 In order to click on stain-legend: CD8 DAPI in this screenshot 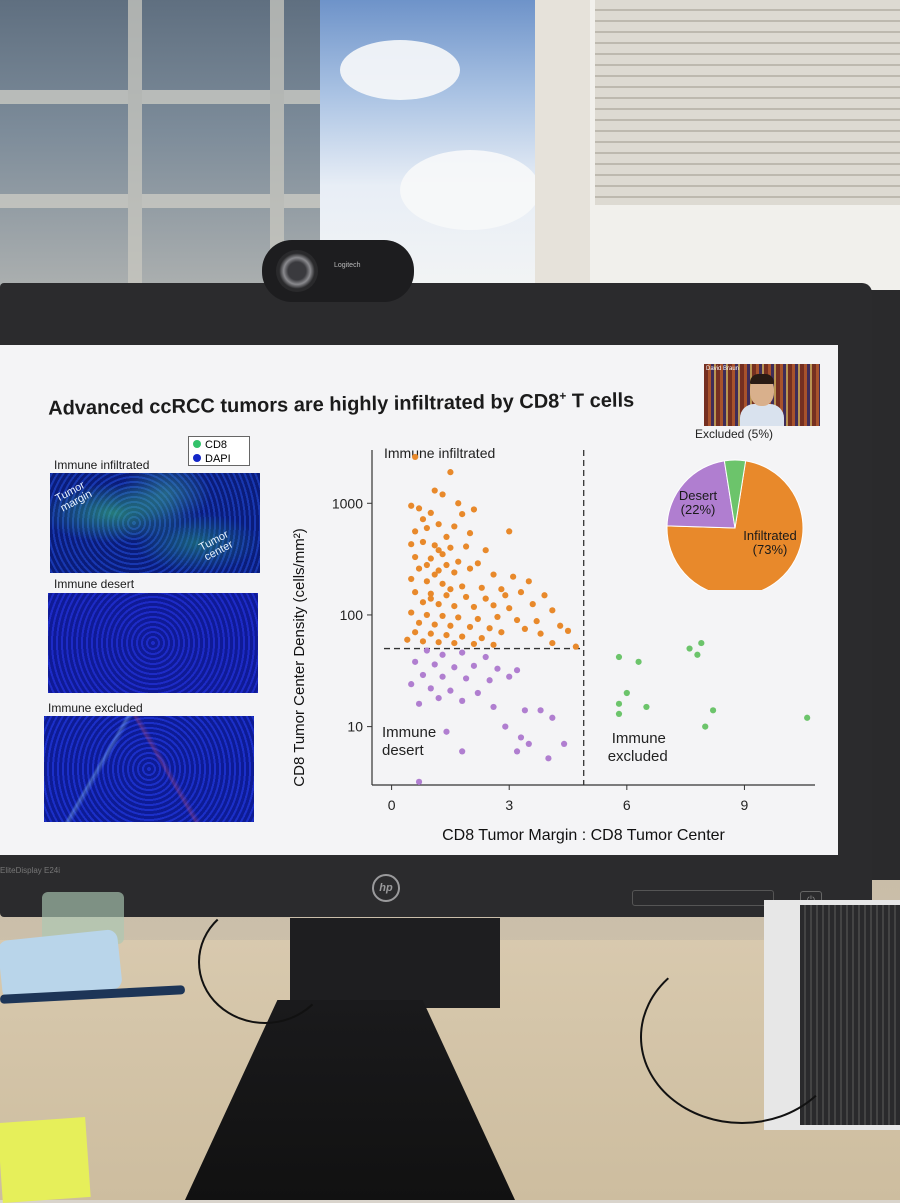, I will do `click(219, 451)`.